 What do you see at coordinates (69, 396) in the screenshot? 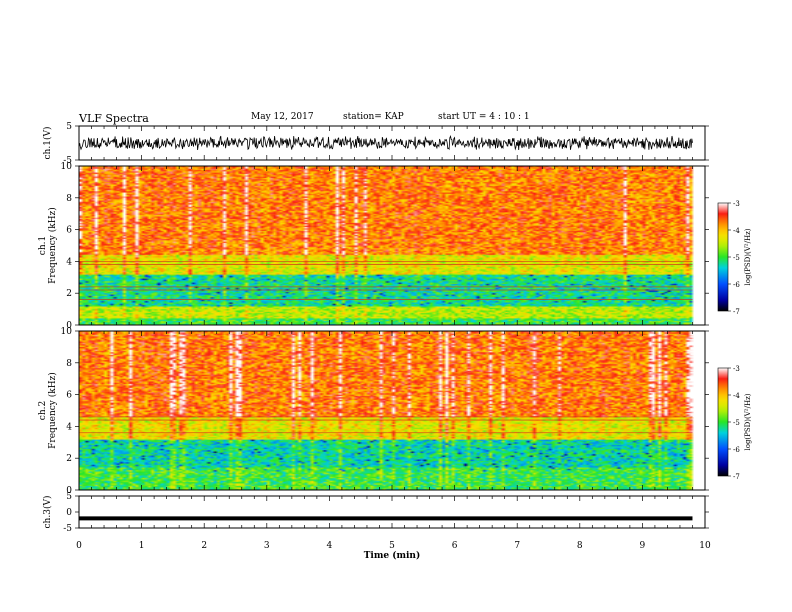
I see `ch2-spectrogram-ytick-label-3: 6` at bounding box center [69, 396].